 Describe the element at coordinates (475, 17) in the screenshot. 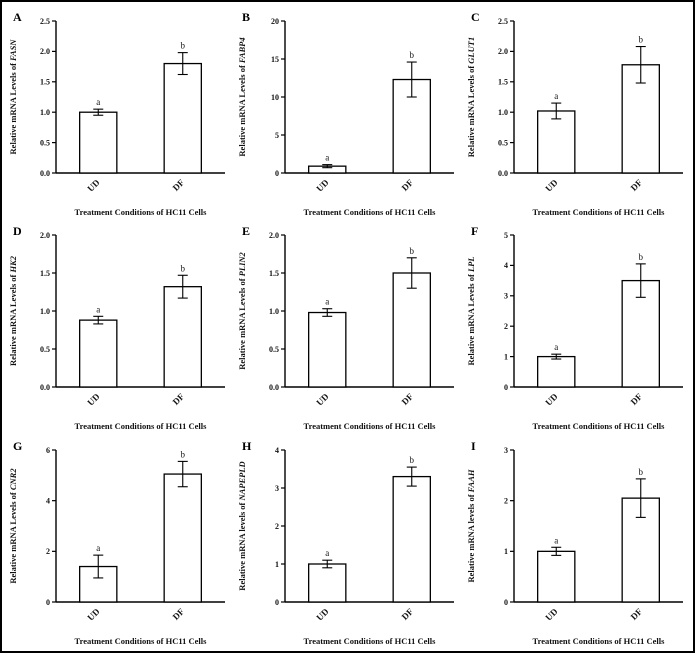

I see `panel-letter-C: C` at that location.